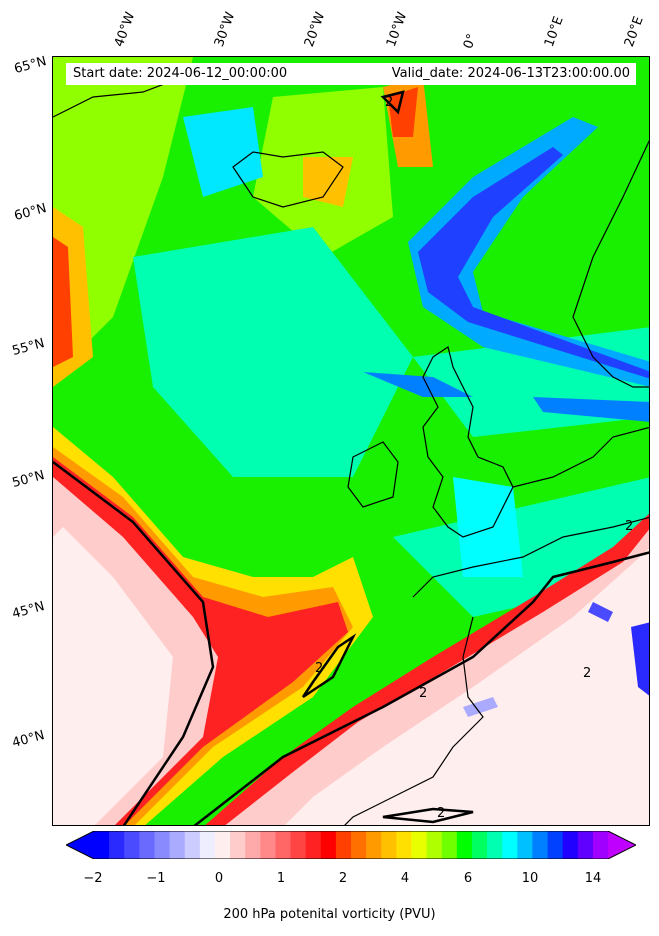  I want to click on colorbar, so click(351, 845).